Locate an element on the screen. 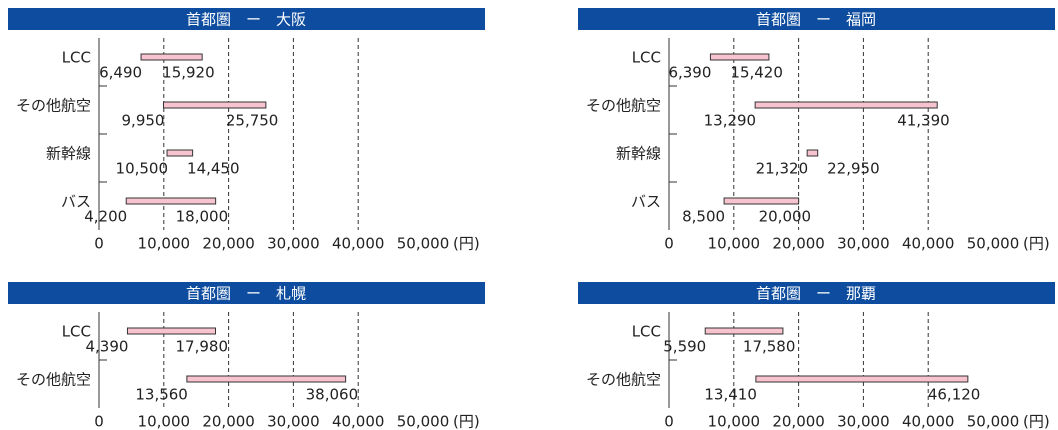  value-label: 13,290 is located at coordinates (730, 121).